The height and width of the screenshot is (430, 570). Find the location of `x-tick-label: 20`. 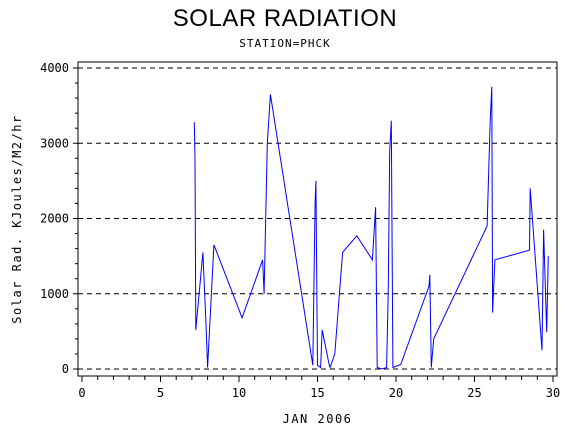

x-tick-label: 20 is located at coordinates (396, 393).